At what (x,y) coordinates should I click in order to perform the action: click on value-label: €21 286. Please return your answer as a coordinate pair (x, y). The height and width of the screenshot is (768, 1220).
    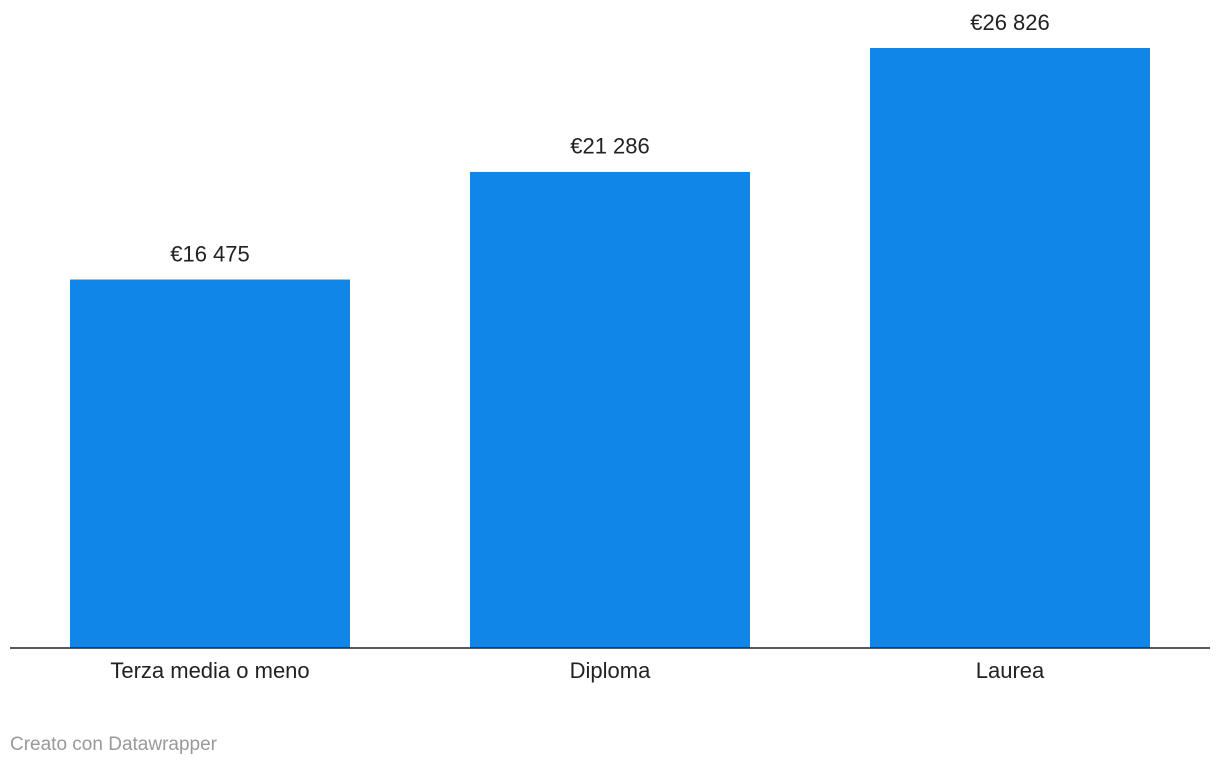
    Looking at the image, I should click on (610, 146).